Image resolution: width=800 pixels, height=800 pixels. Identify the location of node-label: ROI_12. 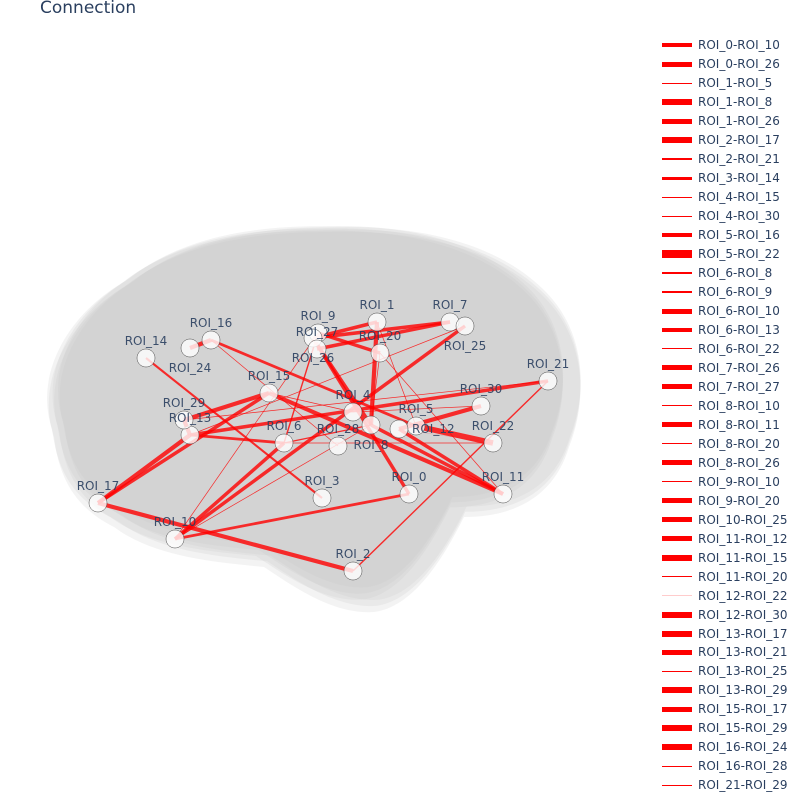
(433, 429).